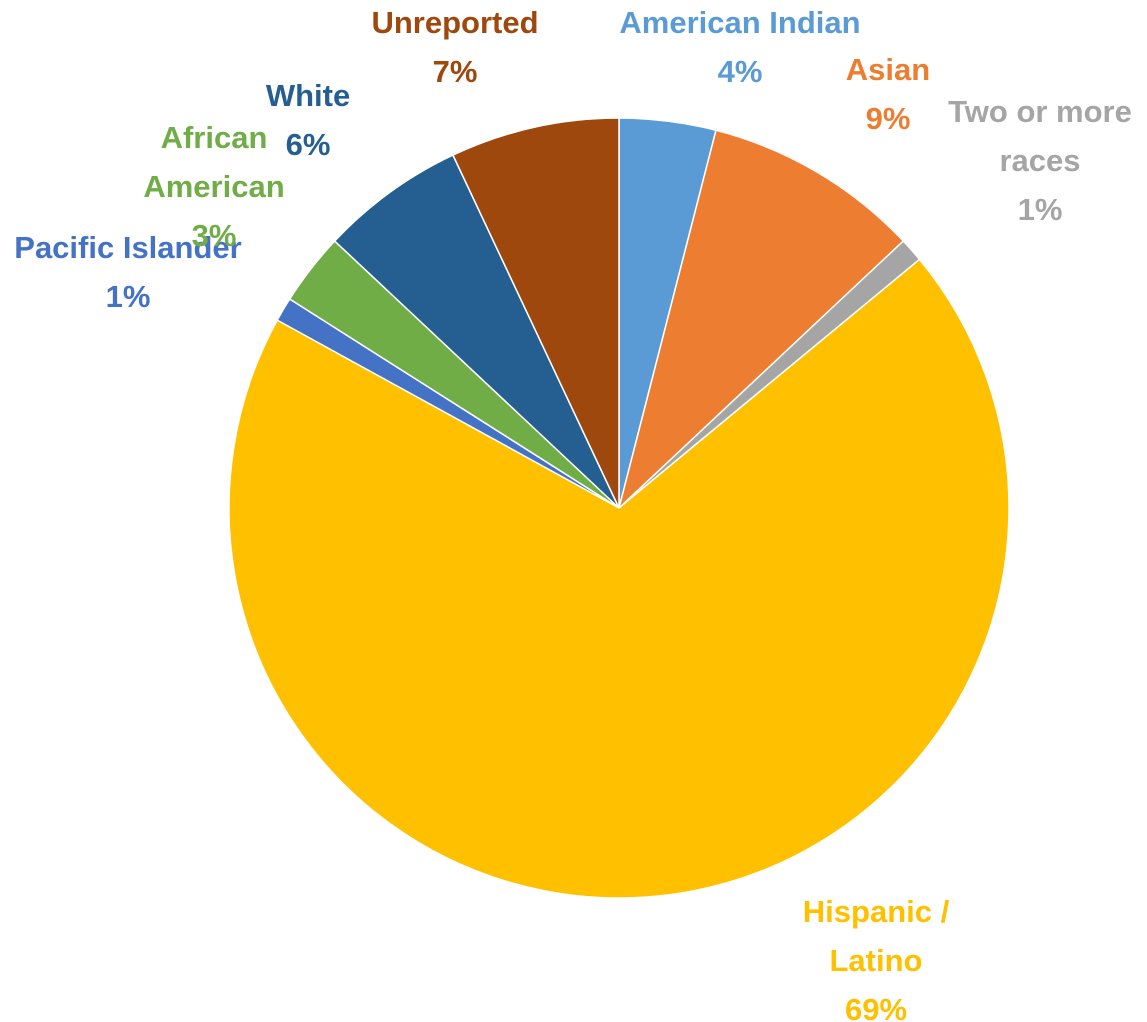 Image resolution: width=1147 pixels, height=1022 pixels. I want to click on slice-name-two-or-more-races: Two or more, so click(1040, 111).